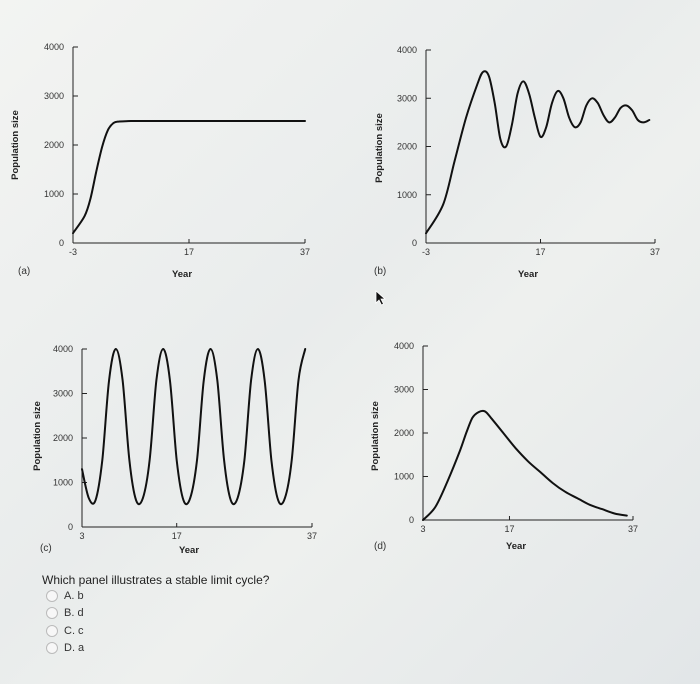 The width and height of the screenshot is (700, 684). What do you see at coordinates (37, 436) in the screenshot?
I see `y-axis-title-c: Population size` at bounding box center [37, 436].